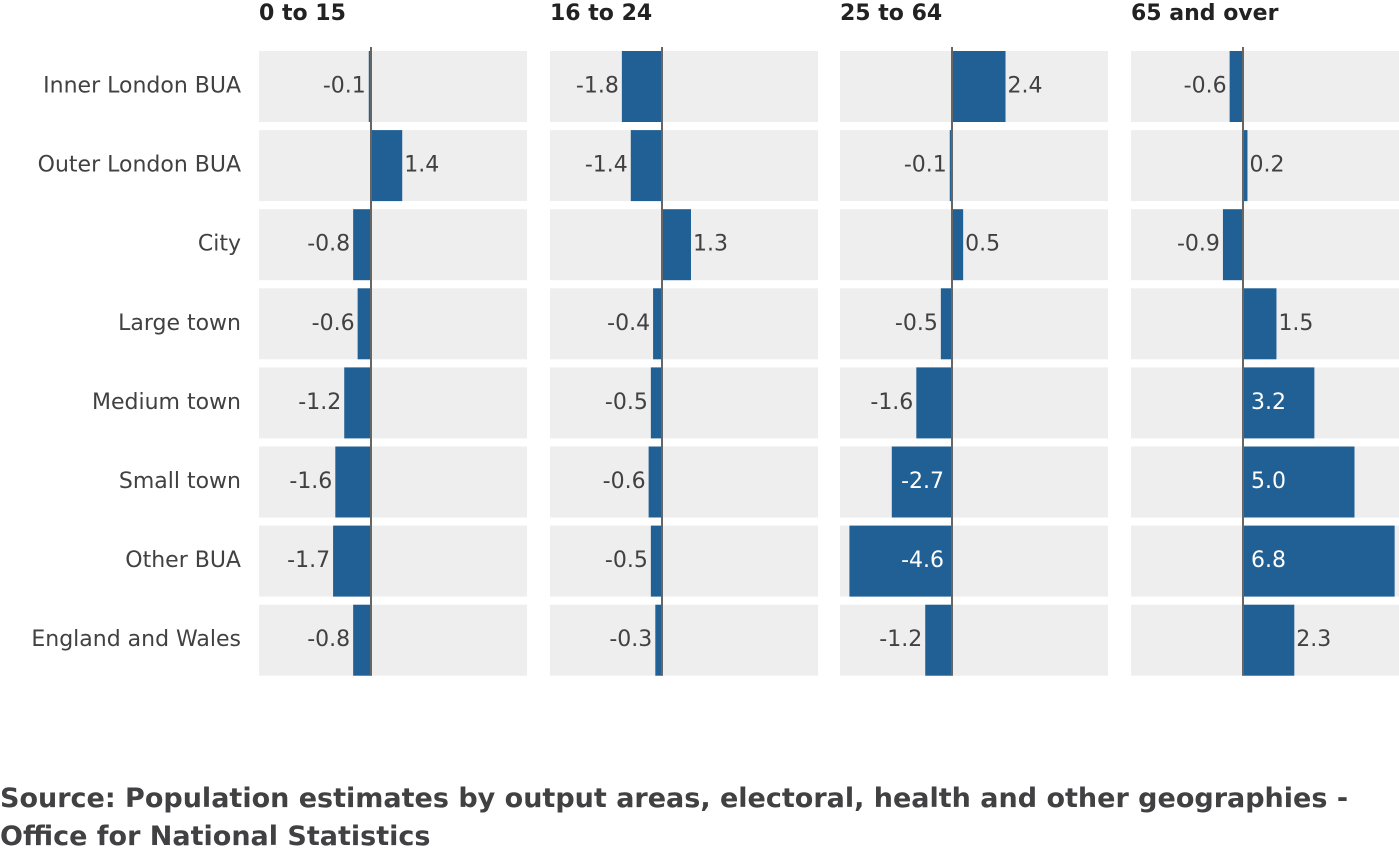 This screenshot has width=1399, height=857. What do you see at coordinates (142, 86) in the screenshot?
I see `category-label-inner-london-bua: Inner London BUA` at bounding box center [142, 86].